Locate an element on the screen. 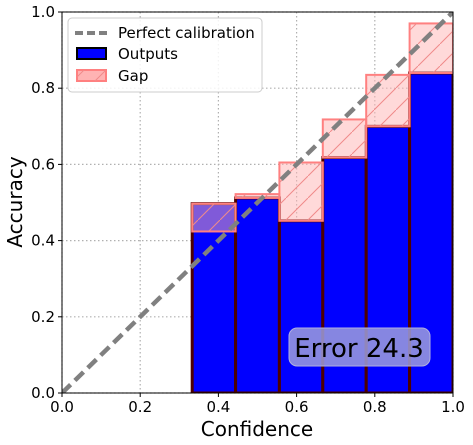 The image size is (473, 445). error-annotation-text: Error 24.3 is located at coordinates (359, 349).